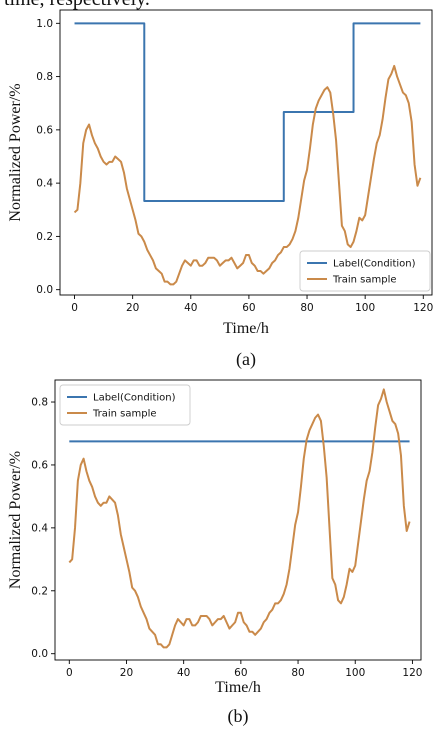  Describe the element at coordinates (44, 24) in the screenshot. I see `y-tick-label: 1.0` at that location.